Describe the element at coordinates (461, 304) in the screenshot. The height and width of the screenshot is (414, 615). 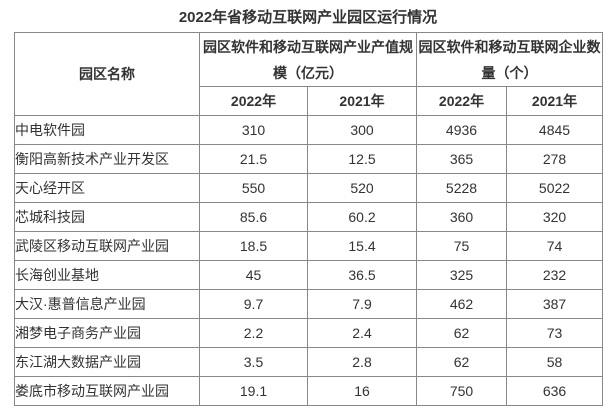
I see `value-cell: 462` at that location.